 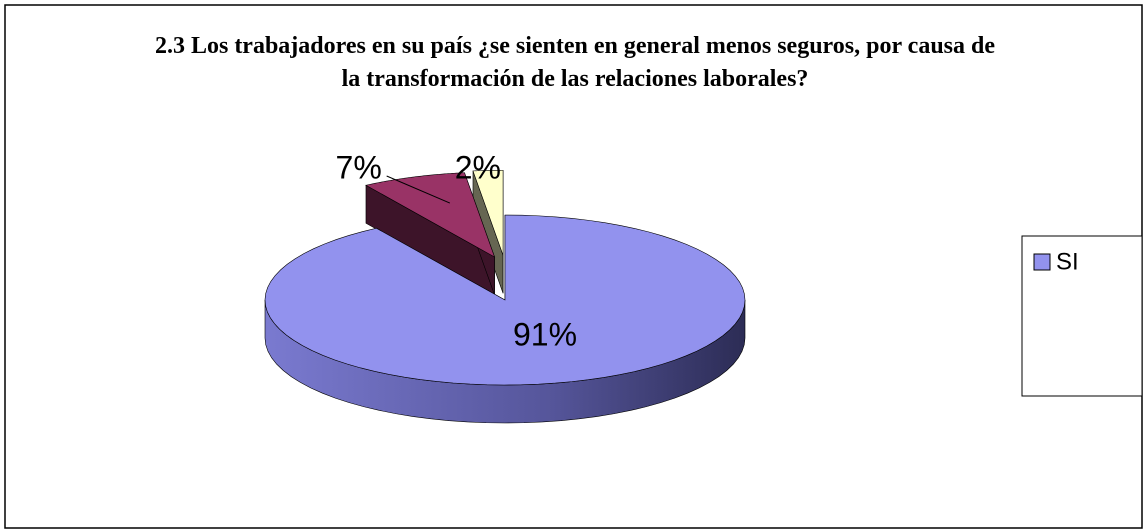 I want to click on leader-line, so click(x=418, y=189).